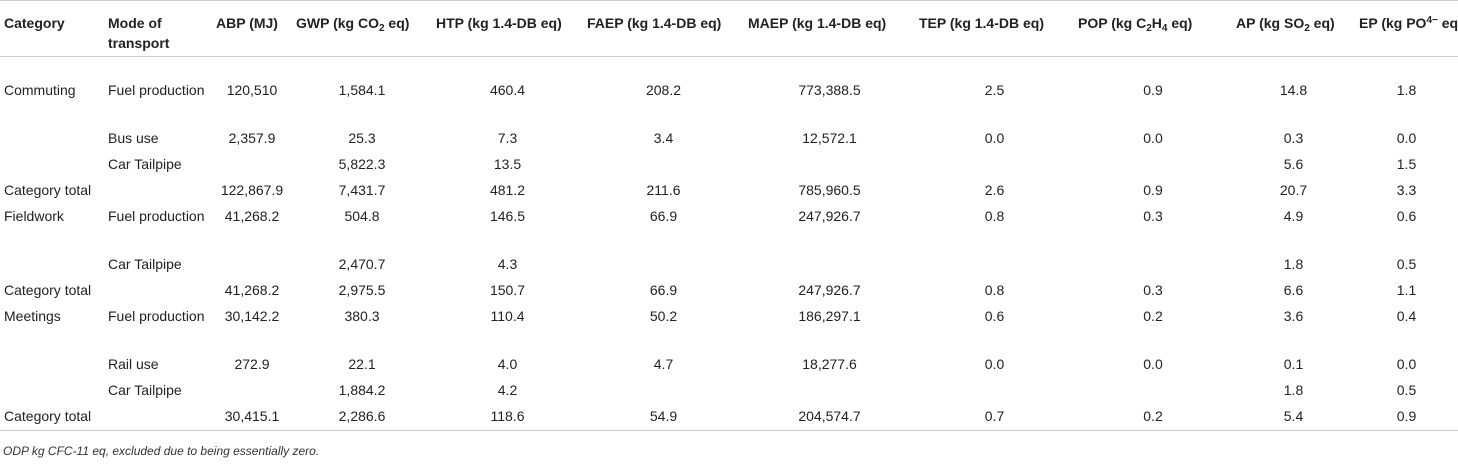 The width and height of the screenshot is (1458, 464). What do you see at coordinates (1293, 315) in the screenshot?
I see `cell-ap: 3.6` at bounding box center [1293, 315].